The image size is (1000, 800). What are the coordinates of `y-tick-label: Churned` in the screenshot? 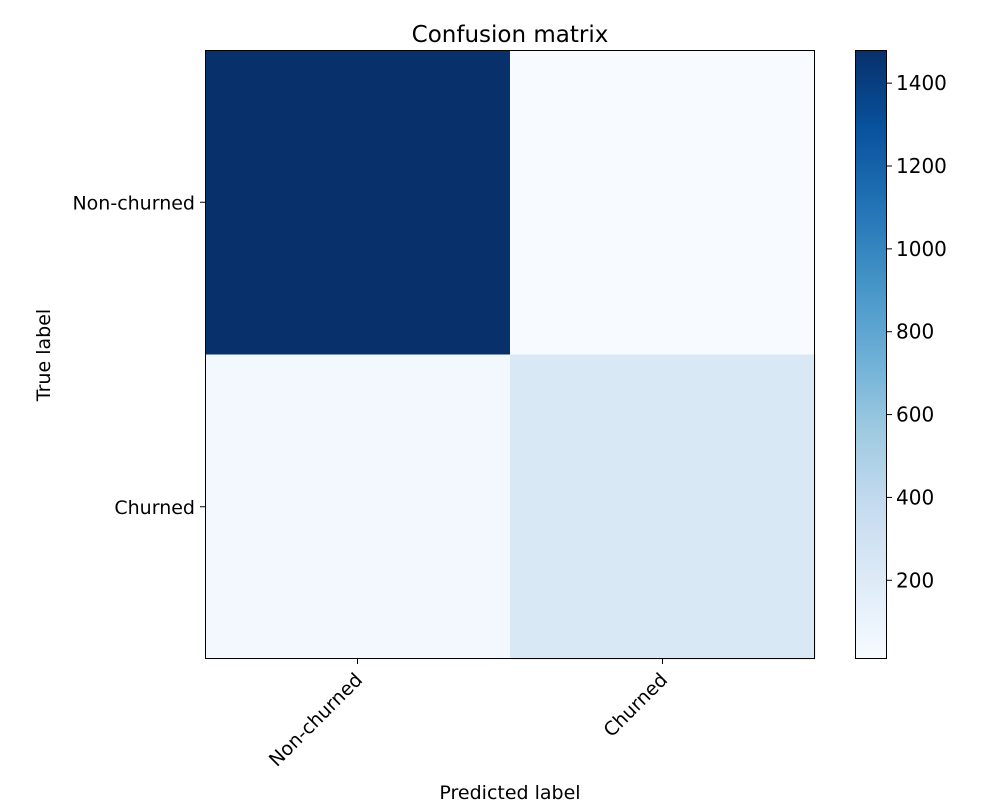 It's located at (154, 508).